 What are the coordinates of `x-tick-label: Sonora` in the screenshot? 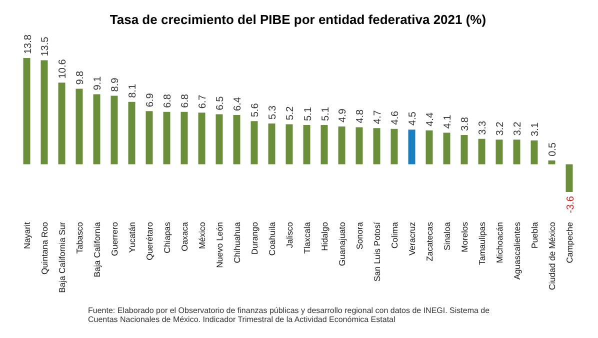 It's located at (359, 236).